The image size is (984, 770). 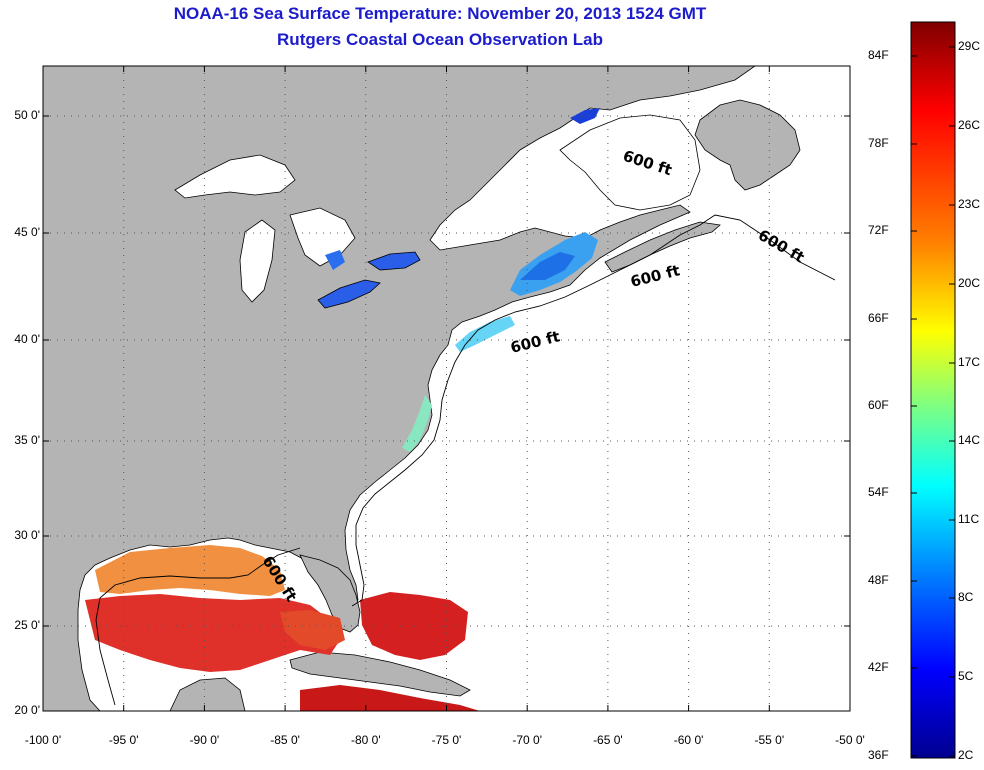 What do you see at coordinates (43, 740) in the screenshot?
I see `lon-tick-label: -100 0'` at bounding box center [43, 740].